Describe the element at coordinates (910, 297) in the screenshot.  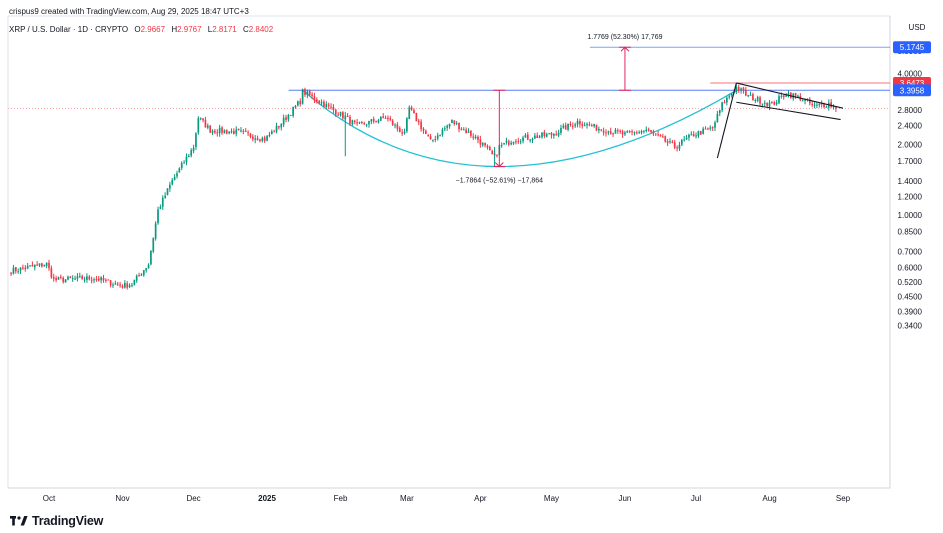
I see `y-tick-label: 0.4500` at that location.